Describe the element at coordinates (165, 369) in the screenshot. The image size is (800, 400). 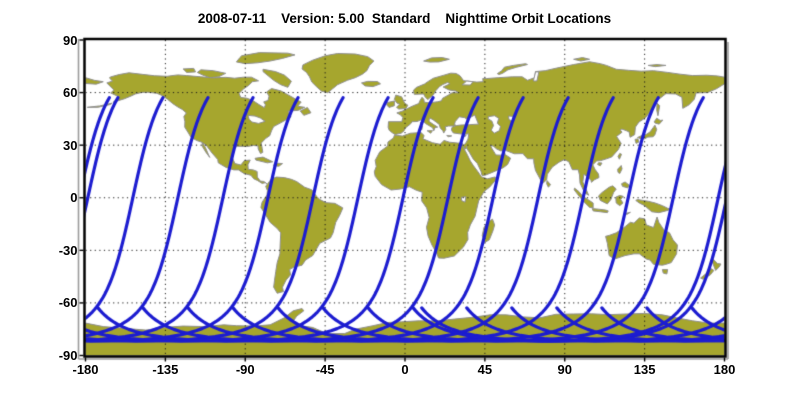
I see `x-tick-label: -135` at that location.